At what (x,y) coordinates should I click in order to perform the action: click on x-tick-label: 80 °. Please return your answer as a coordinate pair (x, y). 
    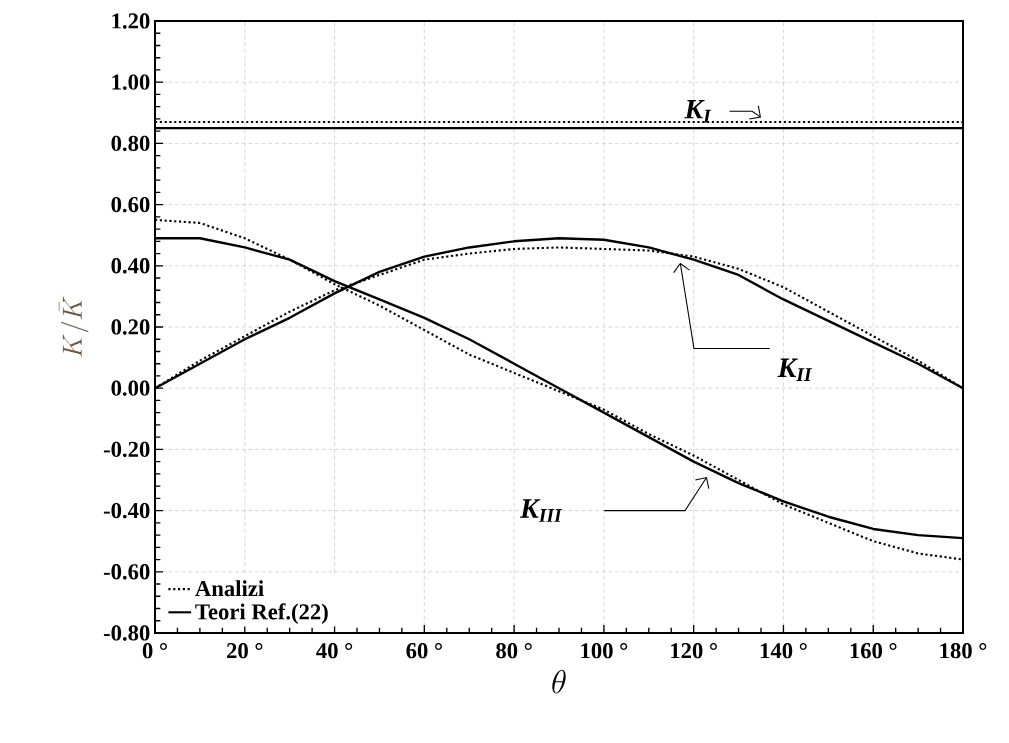
    Looking at the image, I should click on (514, 651).